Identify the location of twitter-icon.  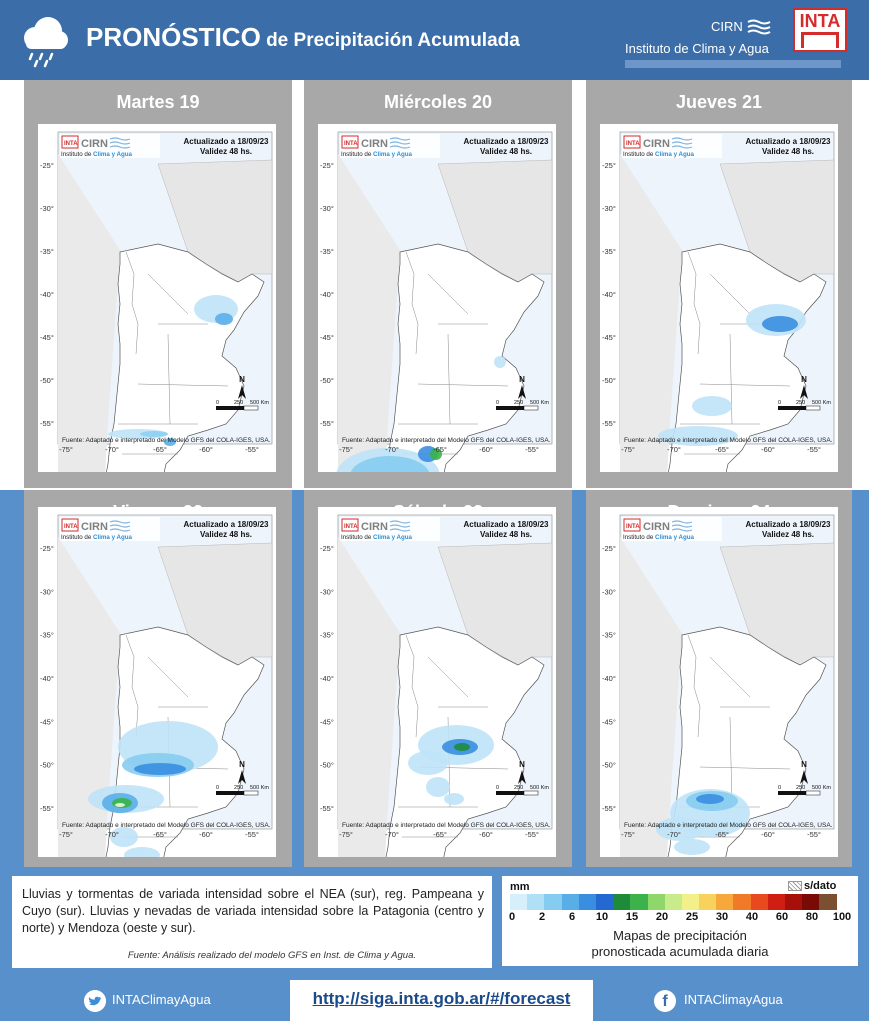
(95, 1001).